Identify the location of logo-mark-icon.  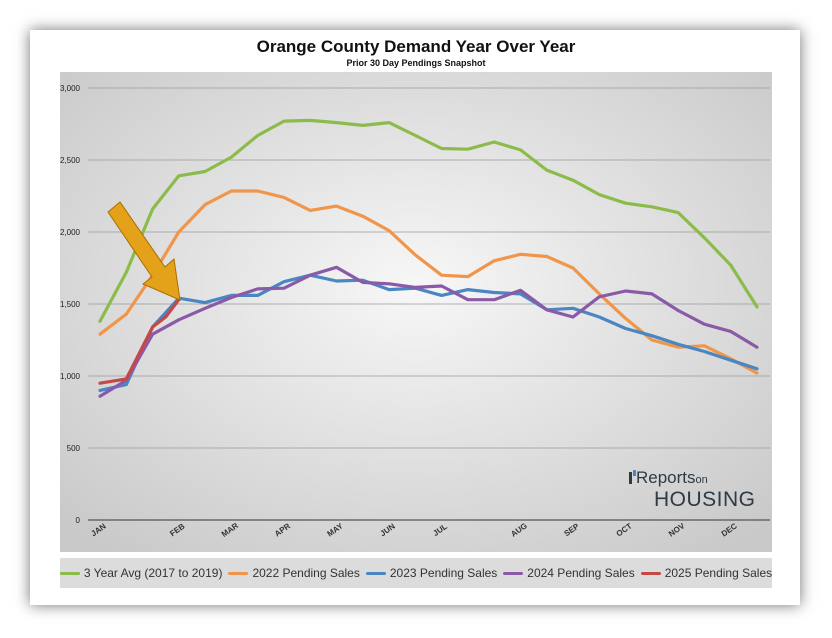
(632, 477).